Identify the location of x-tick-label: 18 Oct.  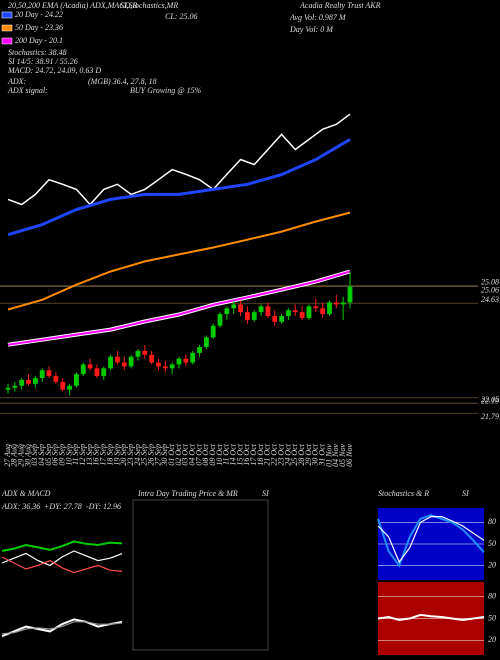
(260, 454).